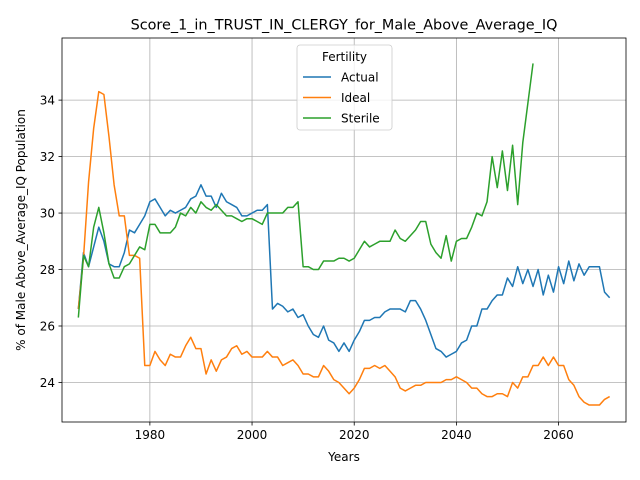  What do you see at coordinates (150, 435) in the screenshot?
I see `x-tick-label: 1980` at bounding box center [150, 435].